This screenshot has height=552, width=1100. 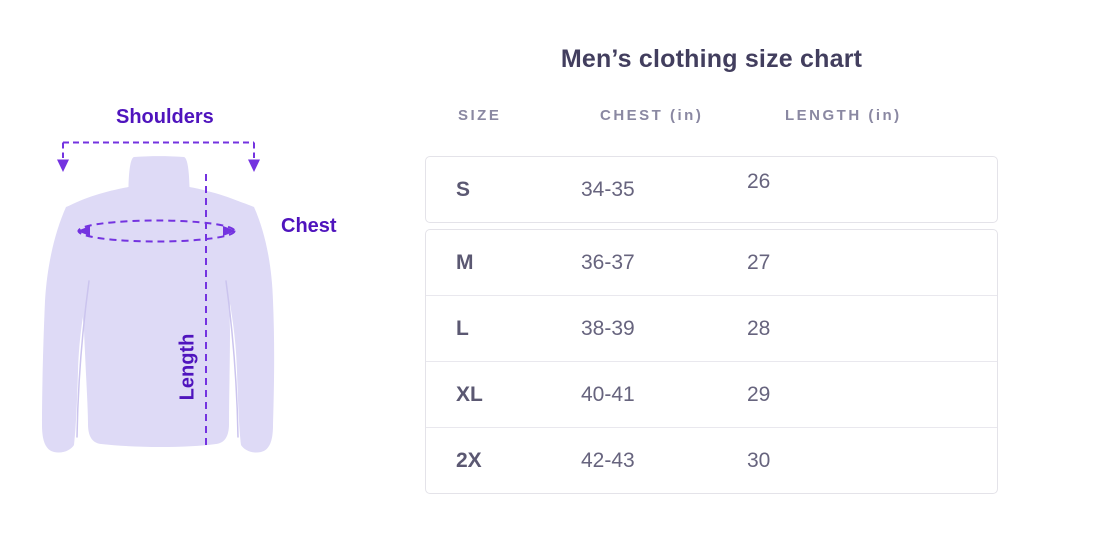 I want to click on chest-cell: 36-37, so click(x=608, y=262).